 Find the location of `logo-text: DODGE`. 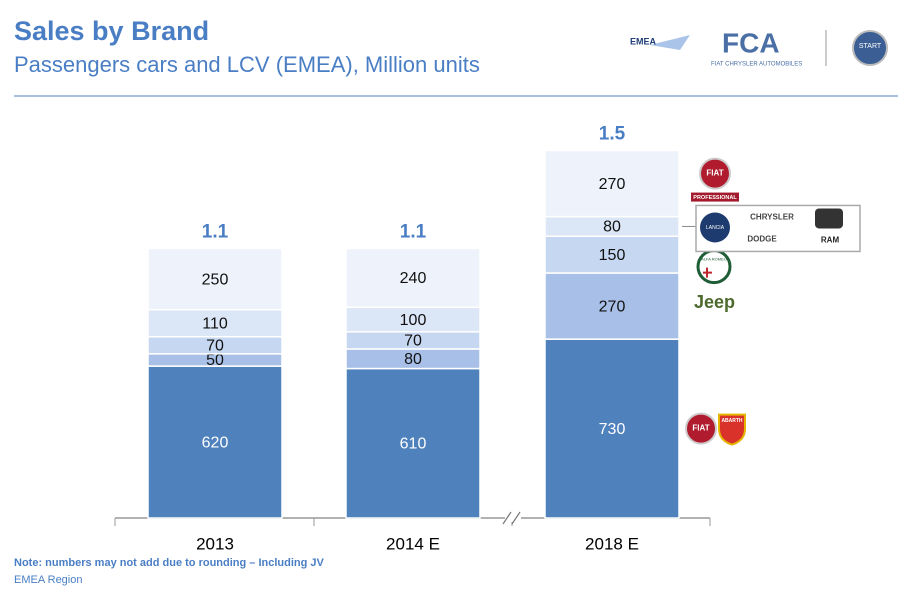

logo-text: DODGE is located at coordinates (762, 239).